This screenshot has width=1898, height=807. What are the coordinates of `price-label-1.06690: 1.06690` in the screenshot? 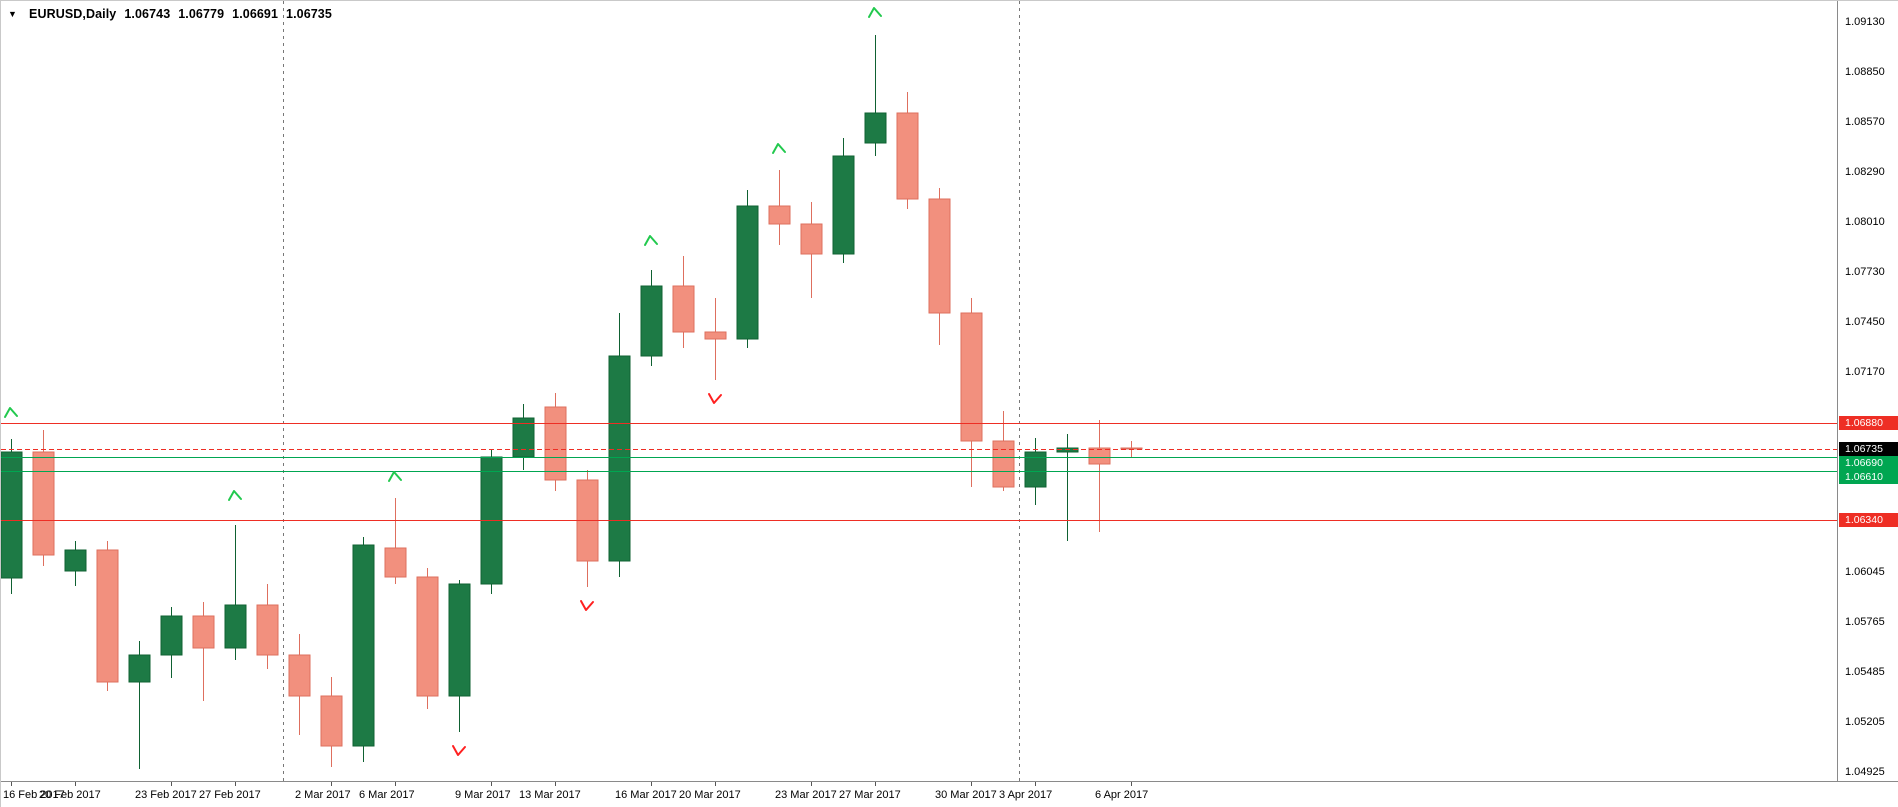 It's located at (1868, 463).